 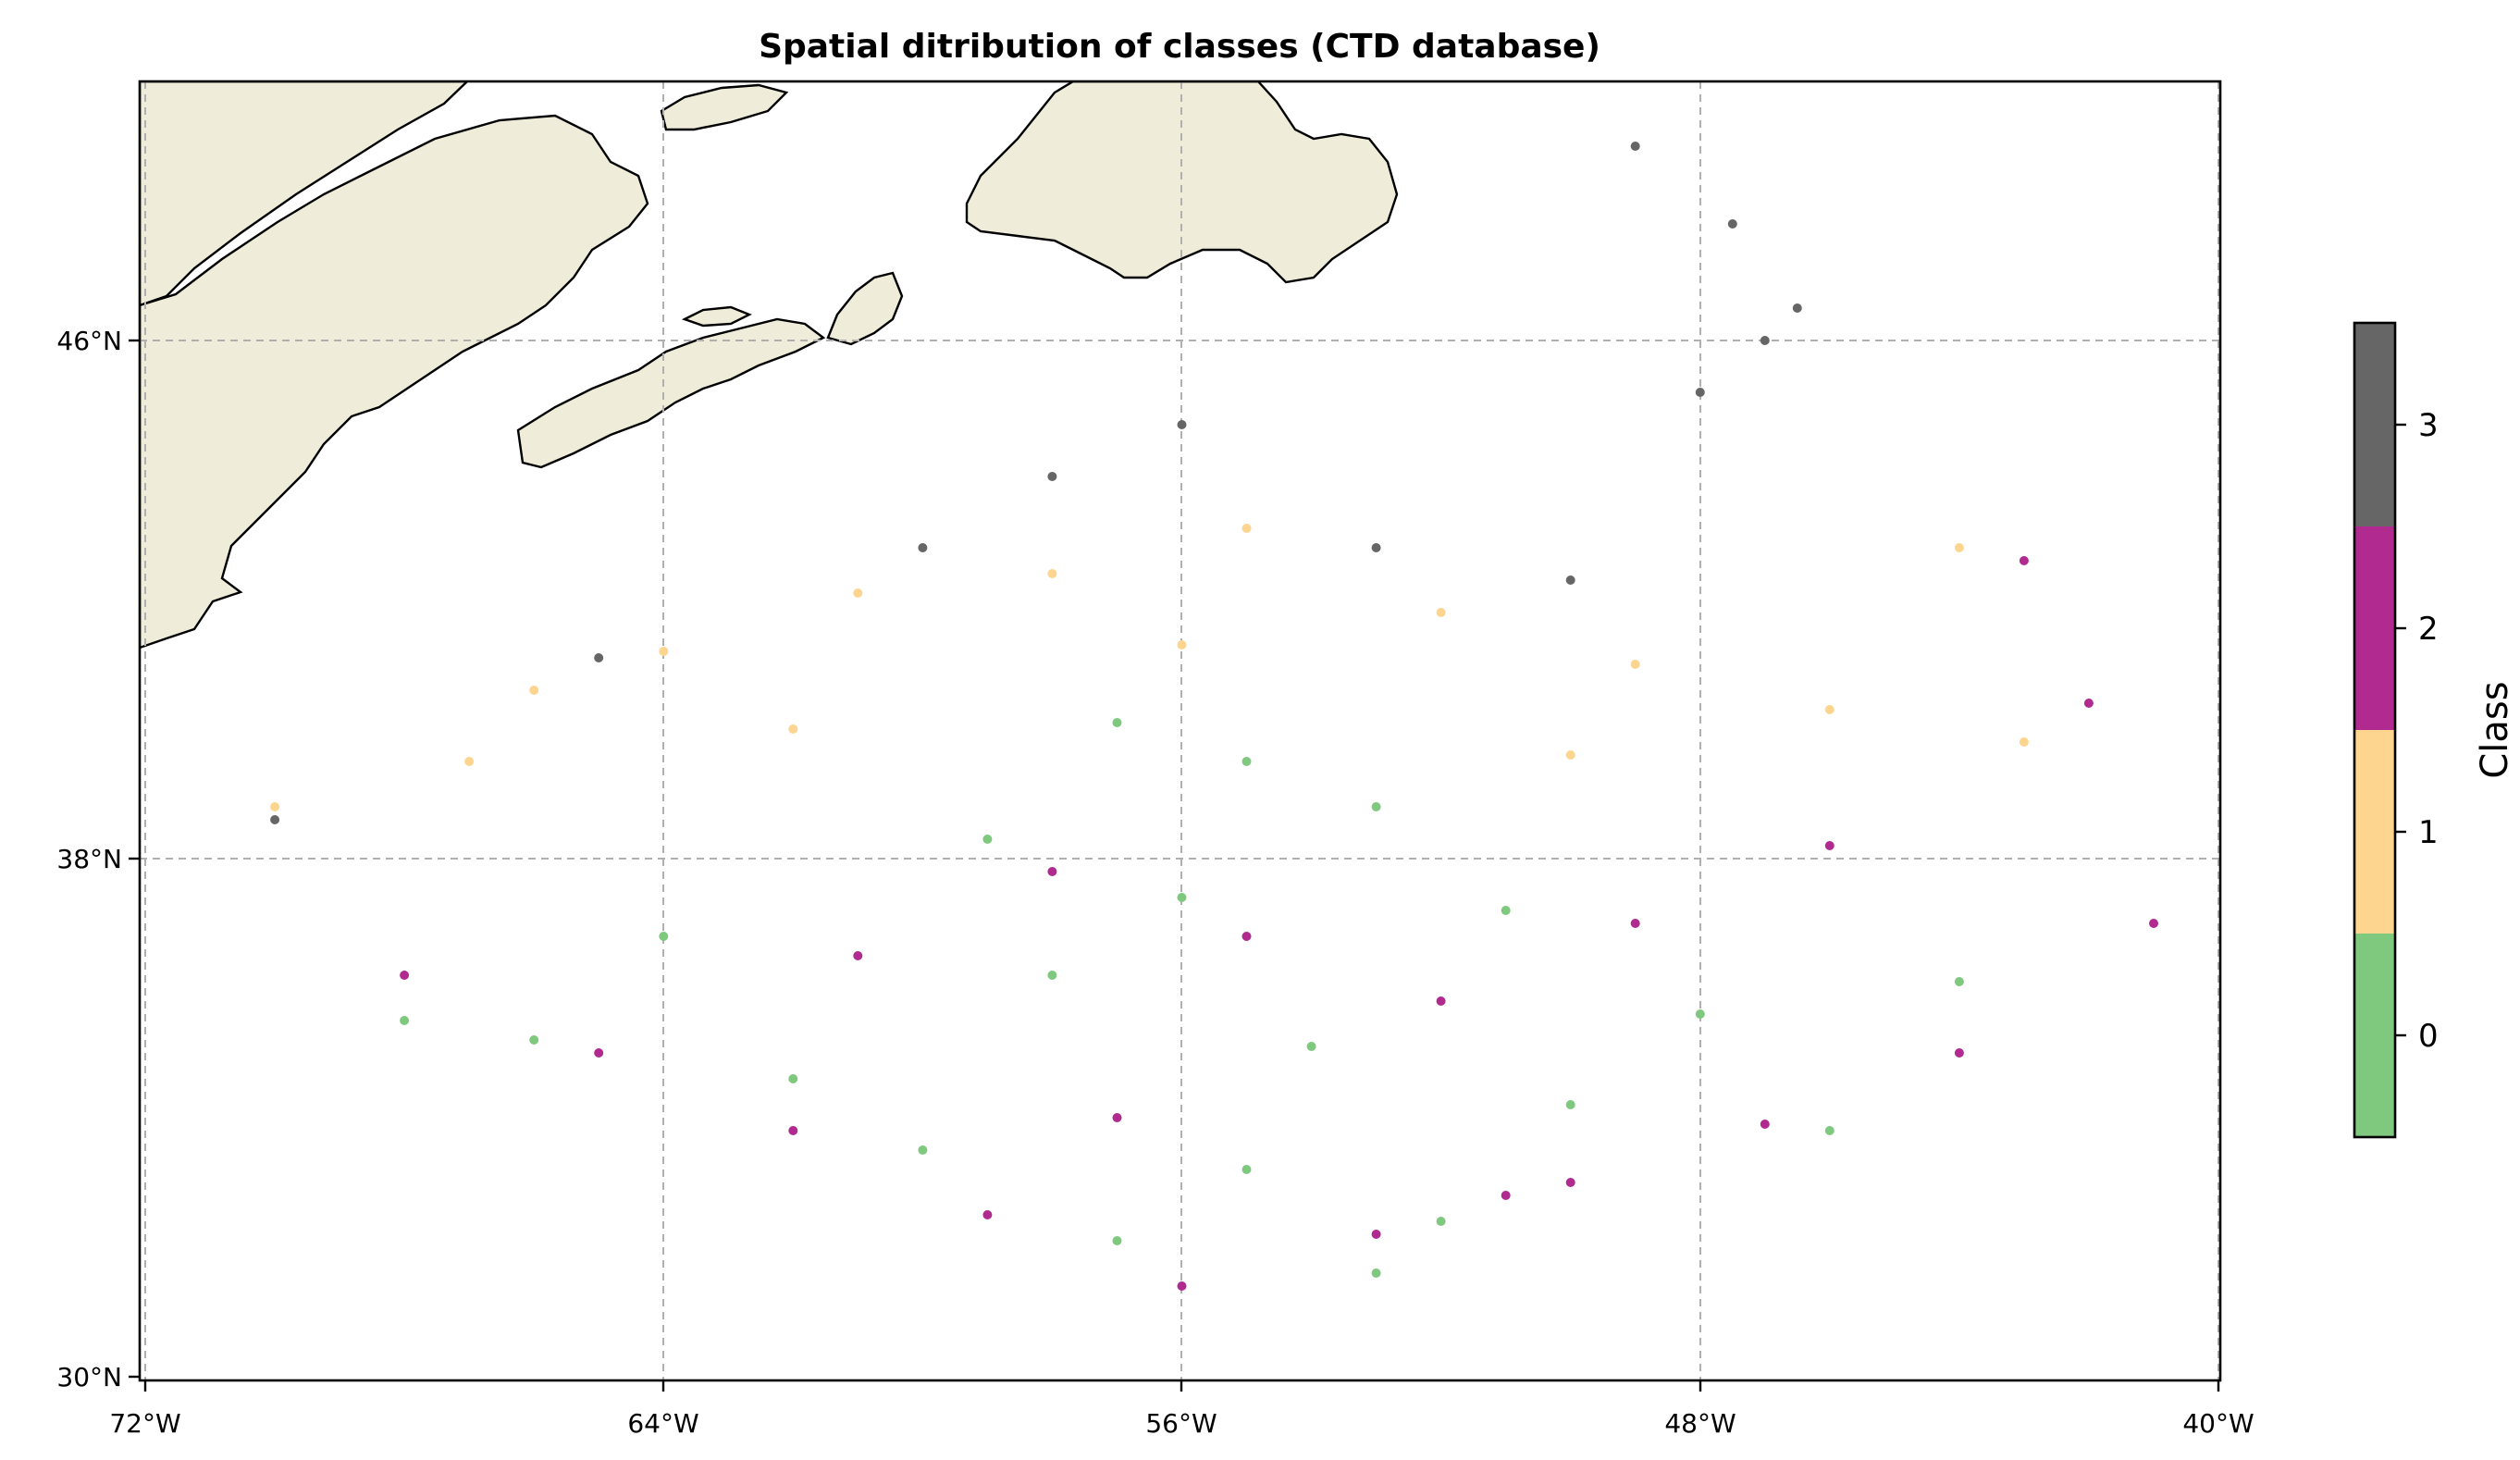 I want to click on land-nova-scotia, so click(x=671, y=393).